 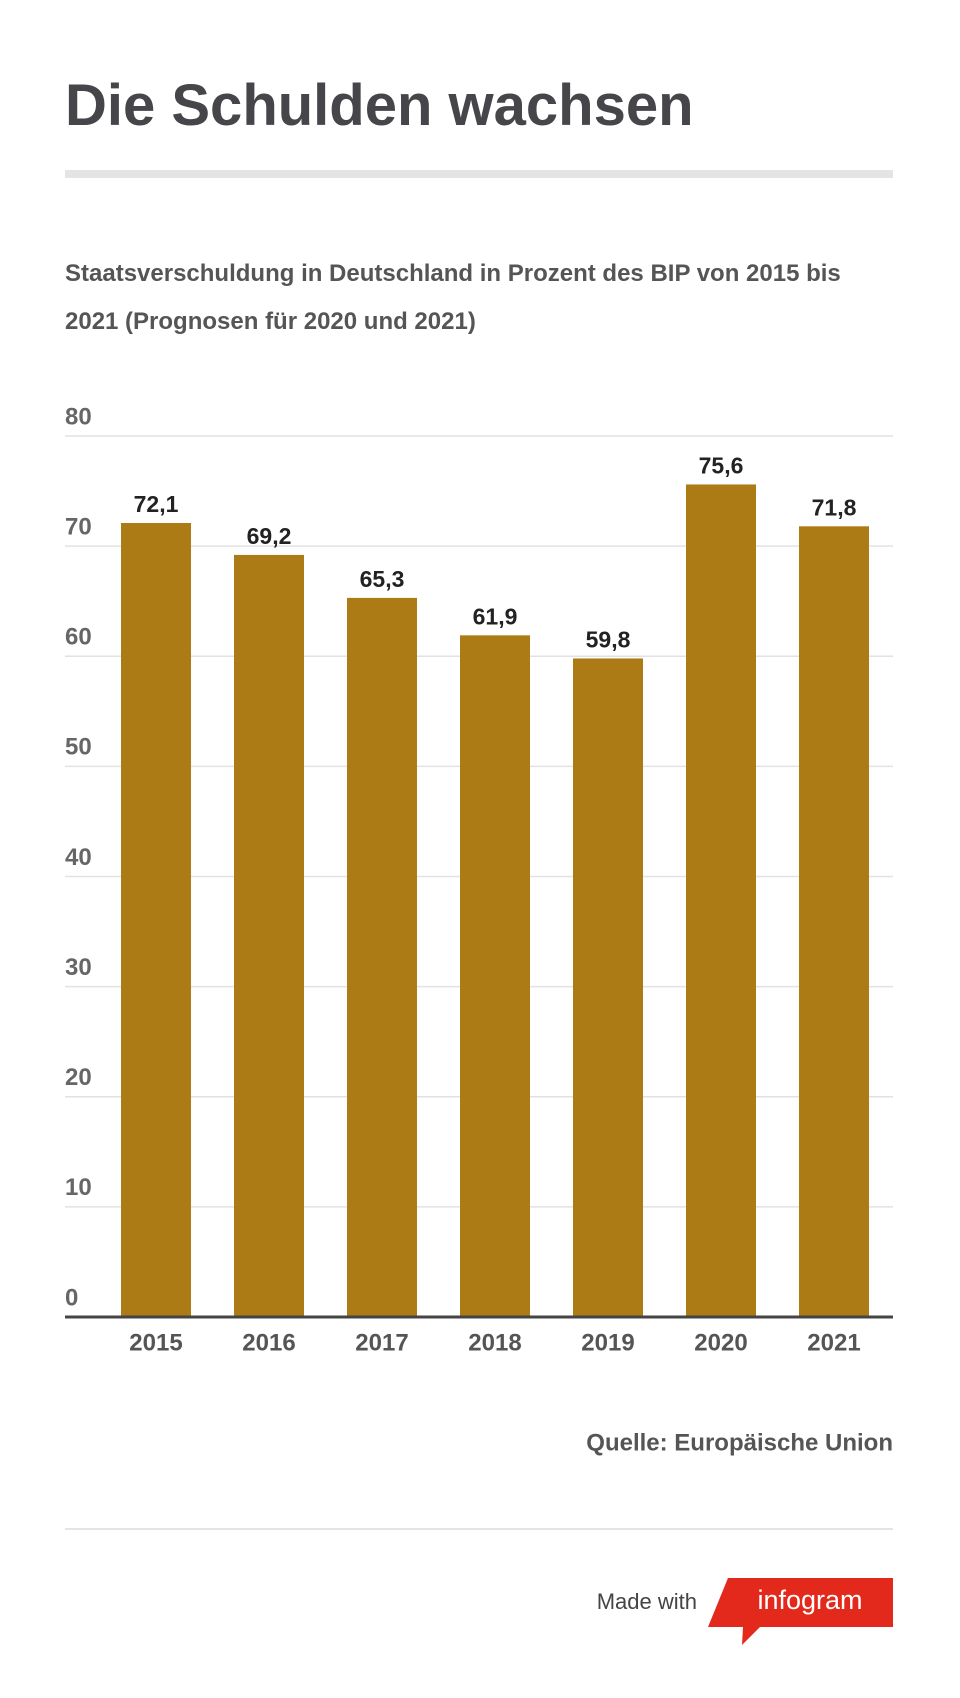 I want to click on value-label: 72,1, so click(x=156, y=504).